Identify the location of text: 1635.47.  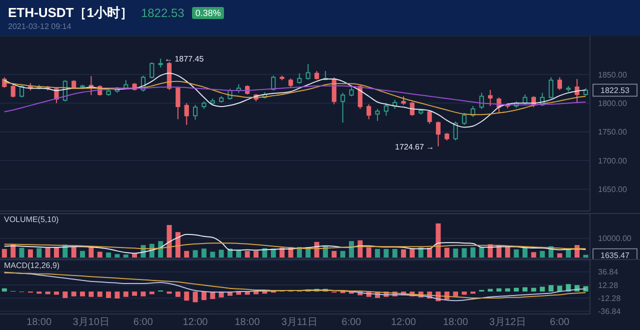
(615, 255).